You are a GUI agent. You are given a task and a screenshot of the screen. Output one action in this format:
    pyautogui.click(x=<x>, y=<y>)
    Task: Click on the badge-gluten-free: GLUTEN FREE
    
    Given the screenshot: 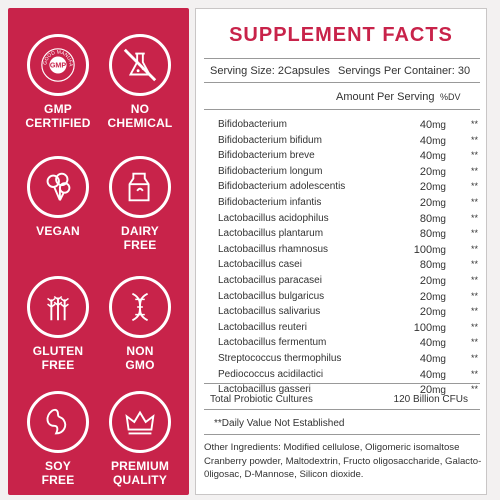 What is the action you would take?
    pyautogui.click(x=58, y=324)
    